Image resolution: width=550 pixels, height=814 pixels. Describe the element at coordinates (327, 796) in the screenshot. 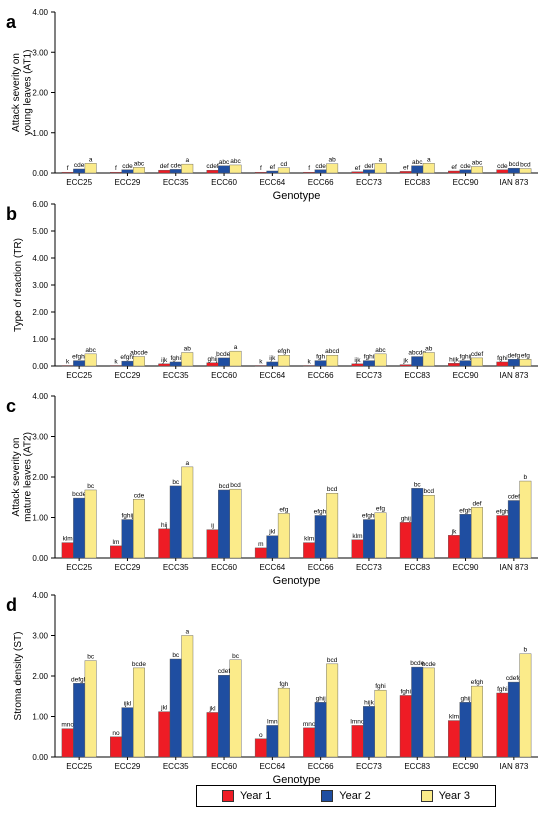

I see `legend-swatch-year2` at that location.